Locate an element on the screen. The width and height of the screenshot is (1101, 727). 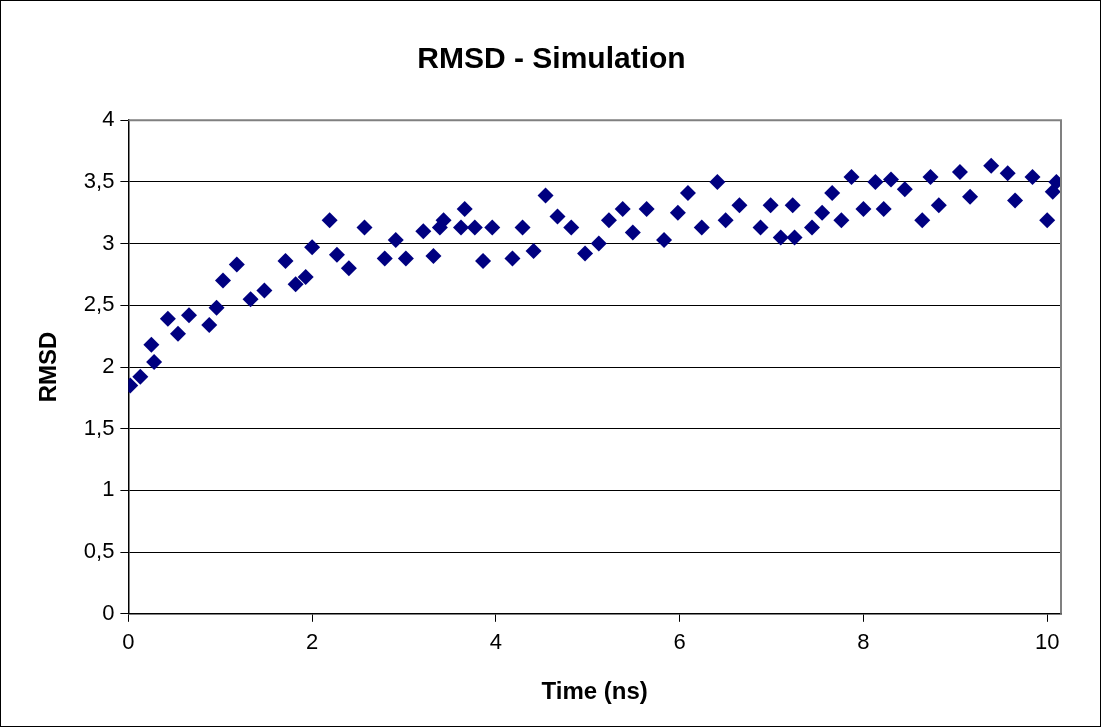
y-tick-label: 2,5 is located at coordinates (99, 304).